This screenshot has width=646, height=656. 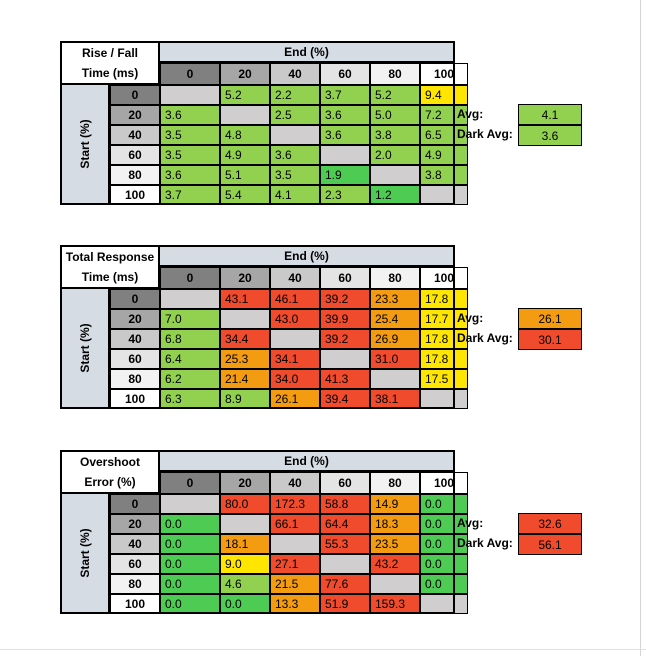 I want to click on frame-right-border, so click(x=640, y=328).